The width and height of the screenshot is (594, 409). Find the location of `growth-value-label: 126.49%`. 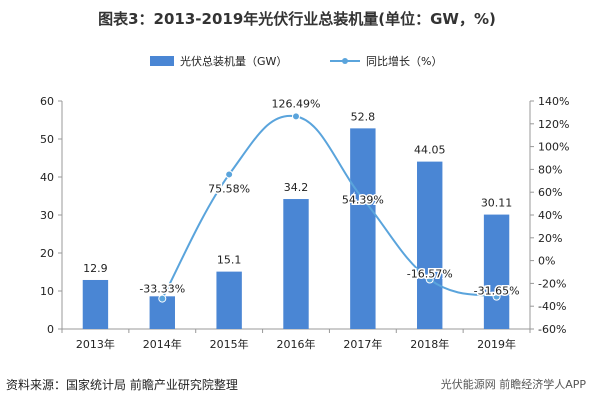

growth-value-label: 126.49% is located at coordinates (296, 103).